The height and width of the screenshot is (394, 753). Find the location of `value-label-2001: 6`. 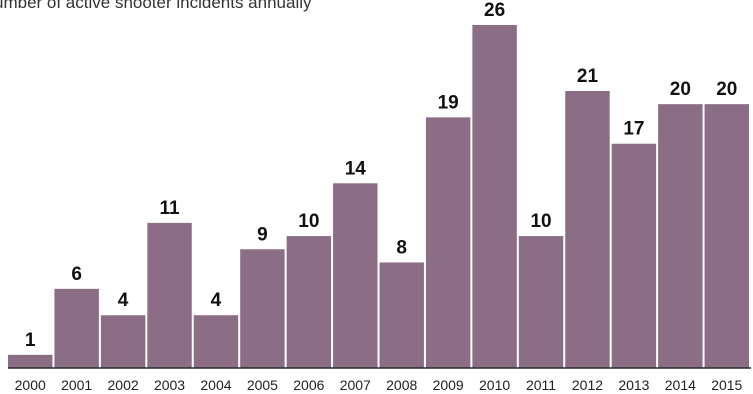

value-label-2001: 6 is located at coordinates (76, 274).